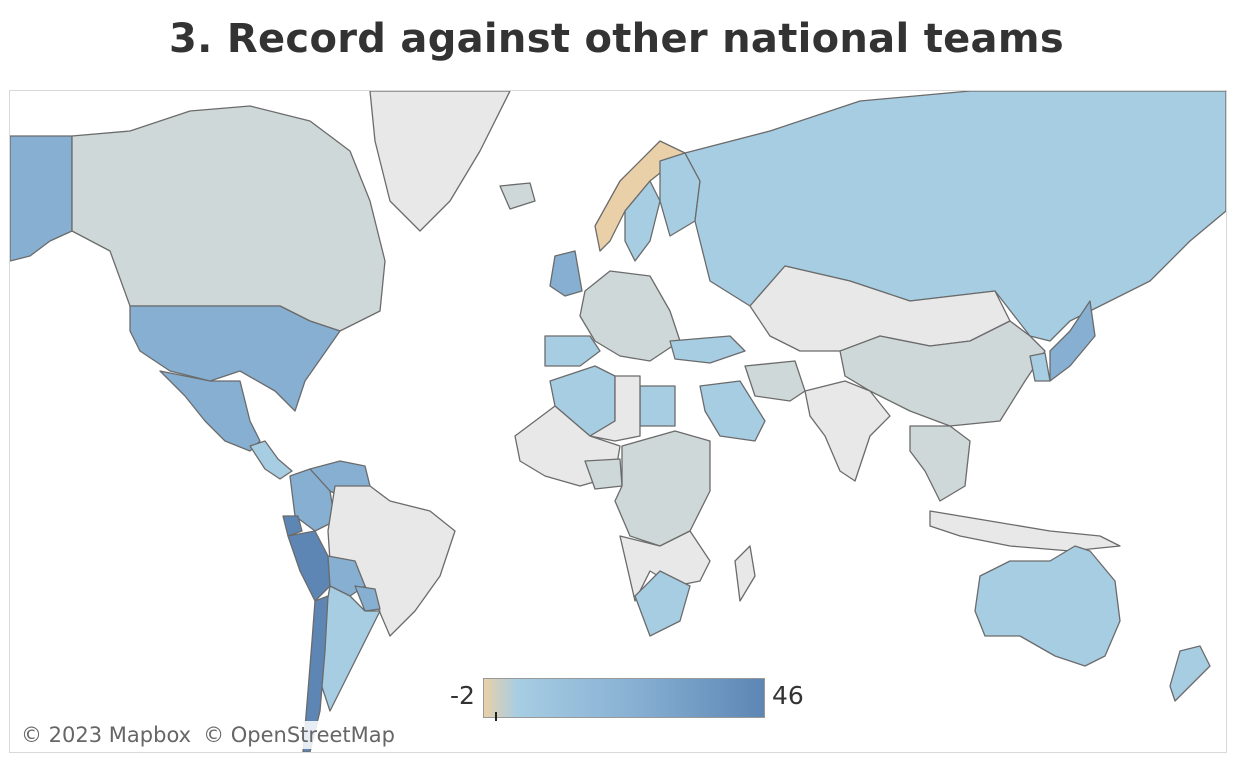  I want to click on region-alaska: Alaska, so click(41, 198).